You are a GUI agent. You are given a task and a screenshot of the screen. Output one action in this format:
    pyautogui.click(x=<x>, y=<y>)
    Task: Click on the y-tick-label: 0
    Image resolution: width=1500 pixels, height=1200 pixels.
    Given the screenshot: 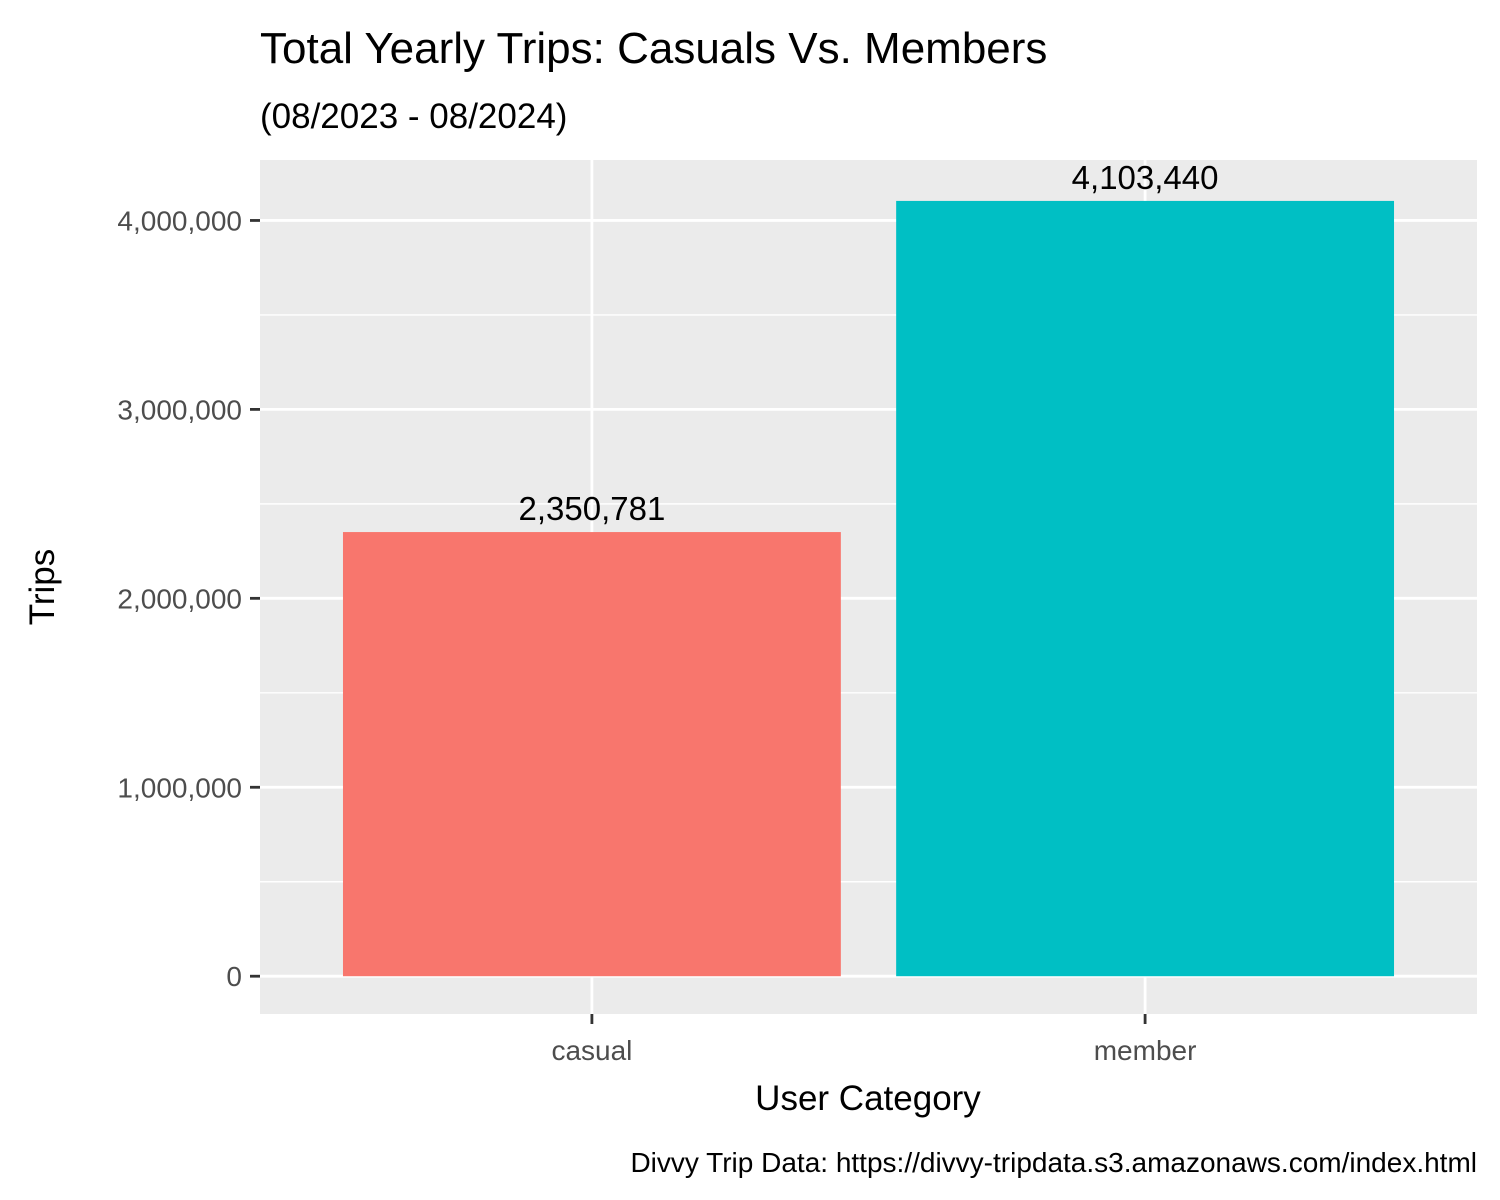 What is the action you would take?
    pyautogui.click(x=234, y=976)
    